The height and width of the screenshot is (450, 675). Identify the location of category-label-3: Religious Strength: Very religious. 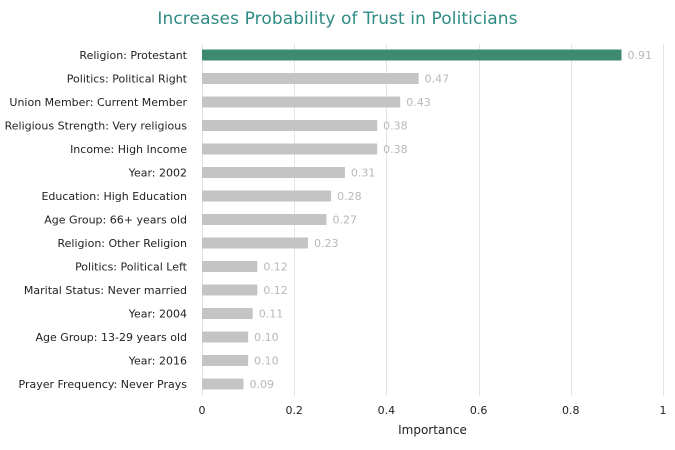
(96, 126).